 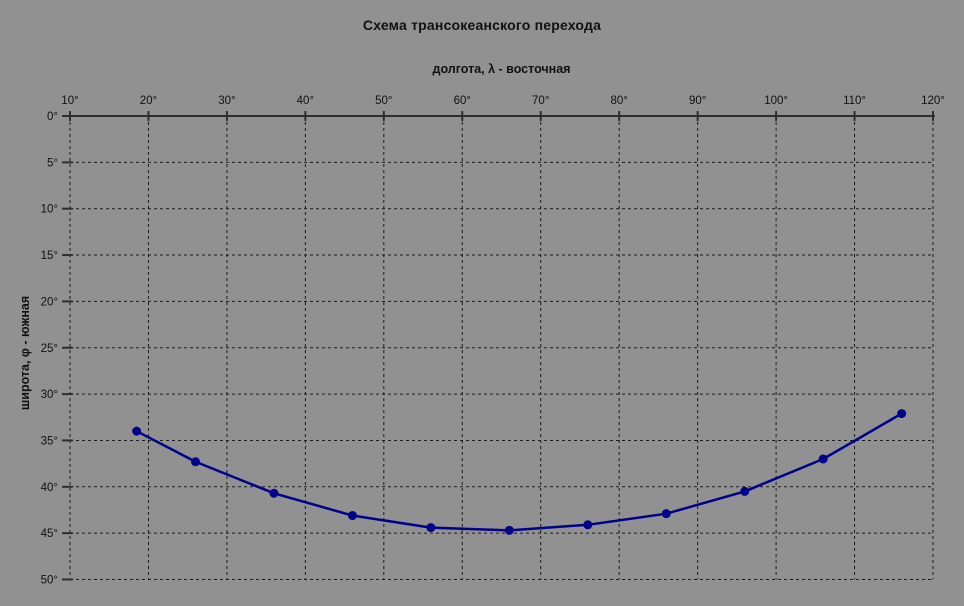 I want to click on x-axis-title: долгота, λ - восточная, so click(x=501, y=69).